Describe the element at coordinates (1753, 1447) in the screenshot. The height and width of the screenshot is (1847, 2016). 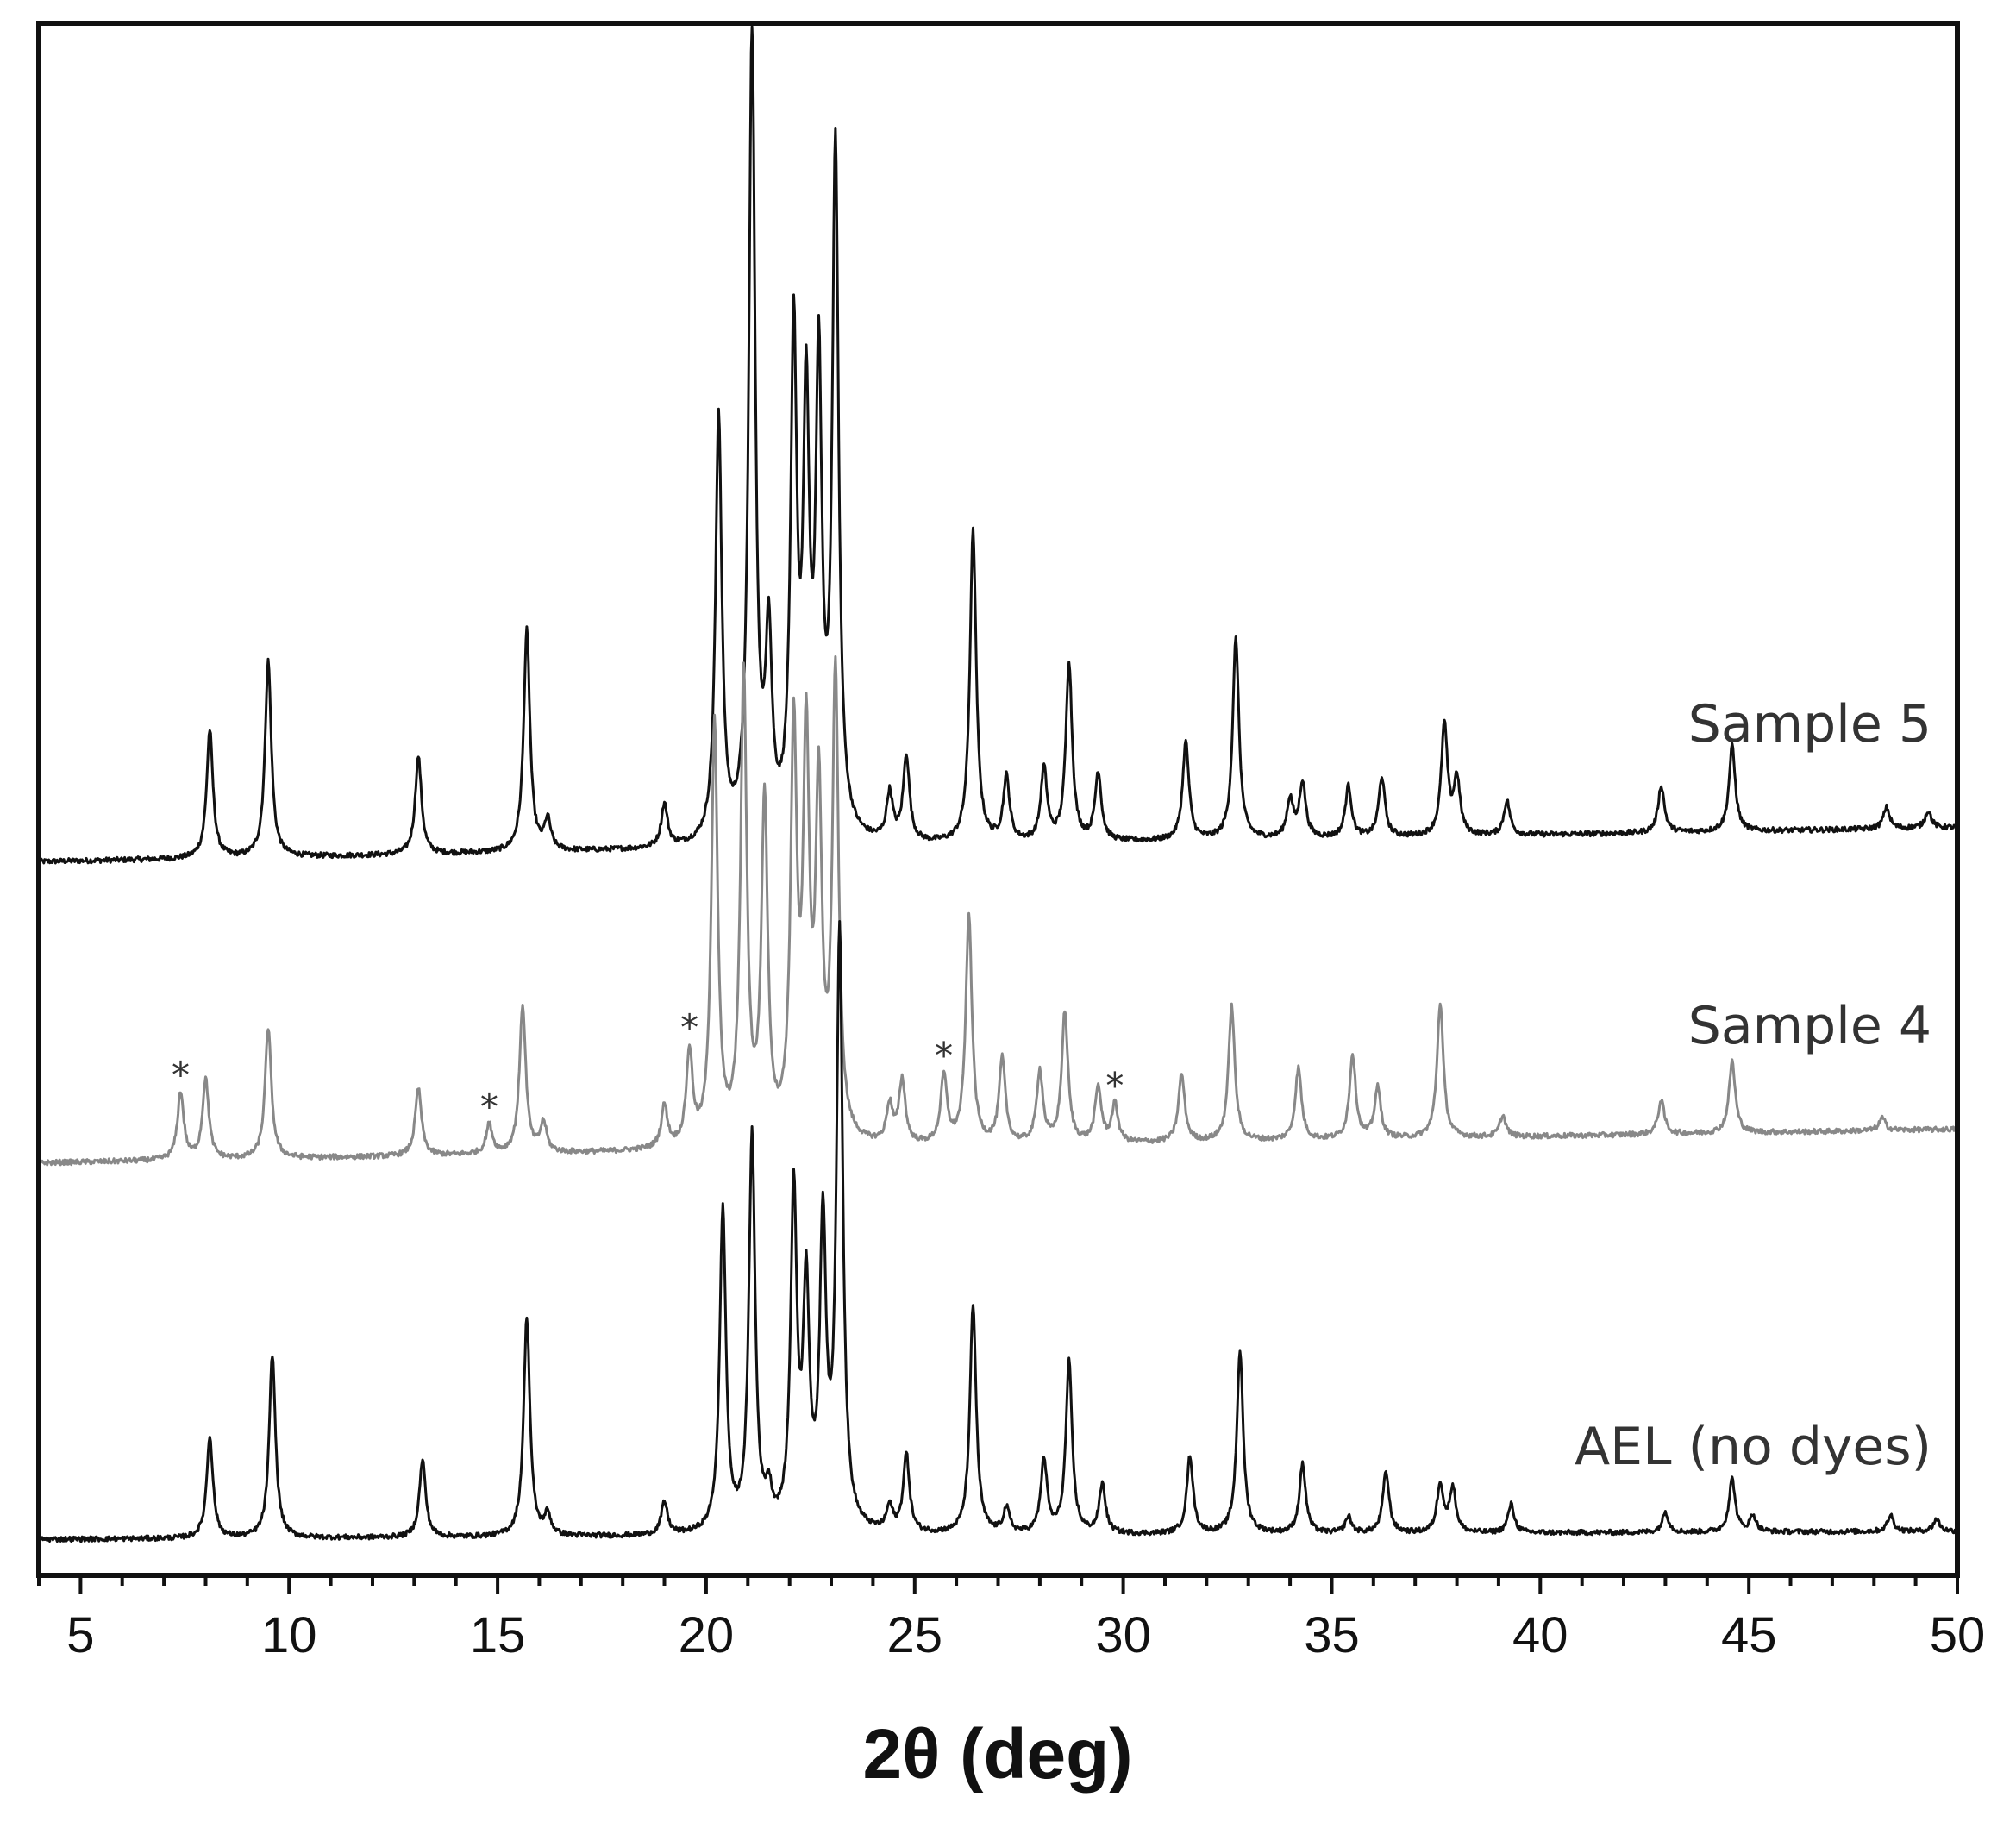
I see `series-label: AEL (no dyes)` at that location.